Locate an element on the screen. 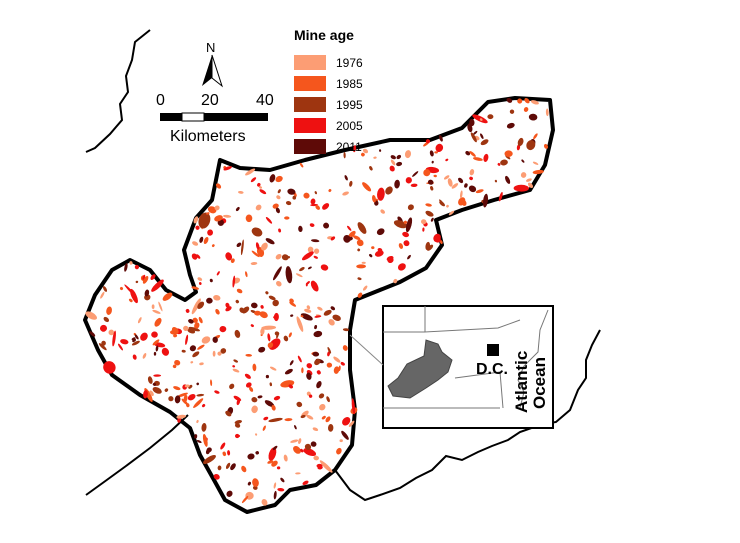 Image resolution: width=740 pixels, height=543 pixels. legend-label-1976: 1976 is located at coordinates (349, 63).